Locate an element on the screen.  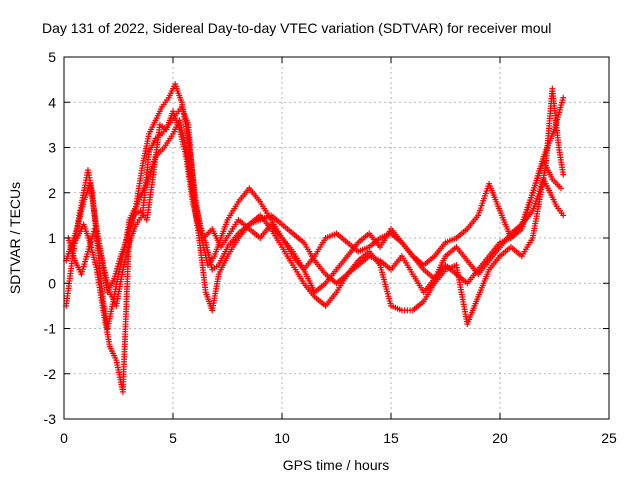
x-tick-label: 0 is located at coordinates (64, 438).